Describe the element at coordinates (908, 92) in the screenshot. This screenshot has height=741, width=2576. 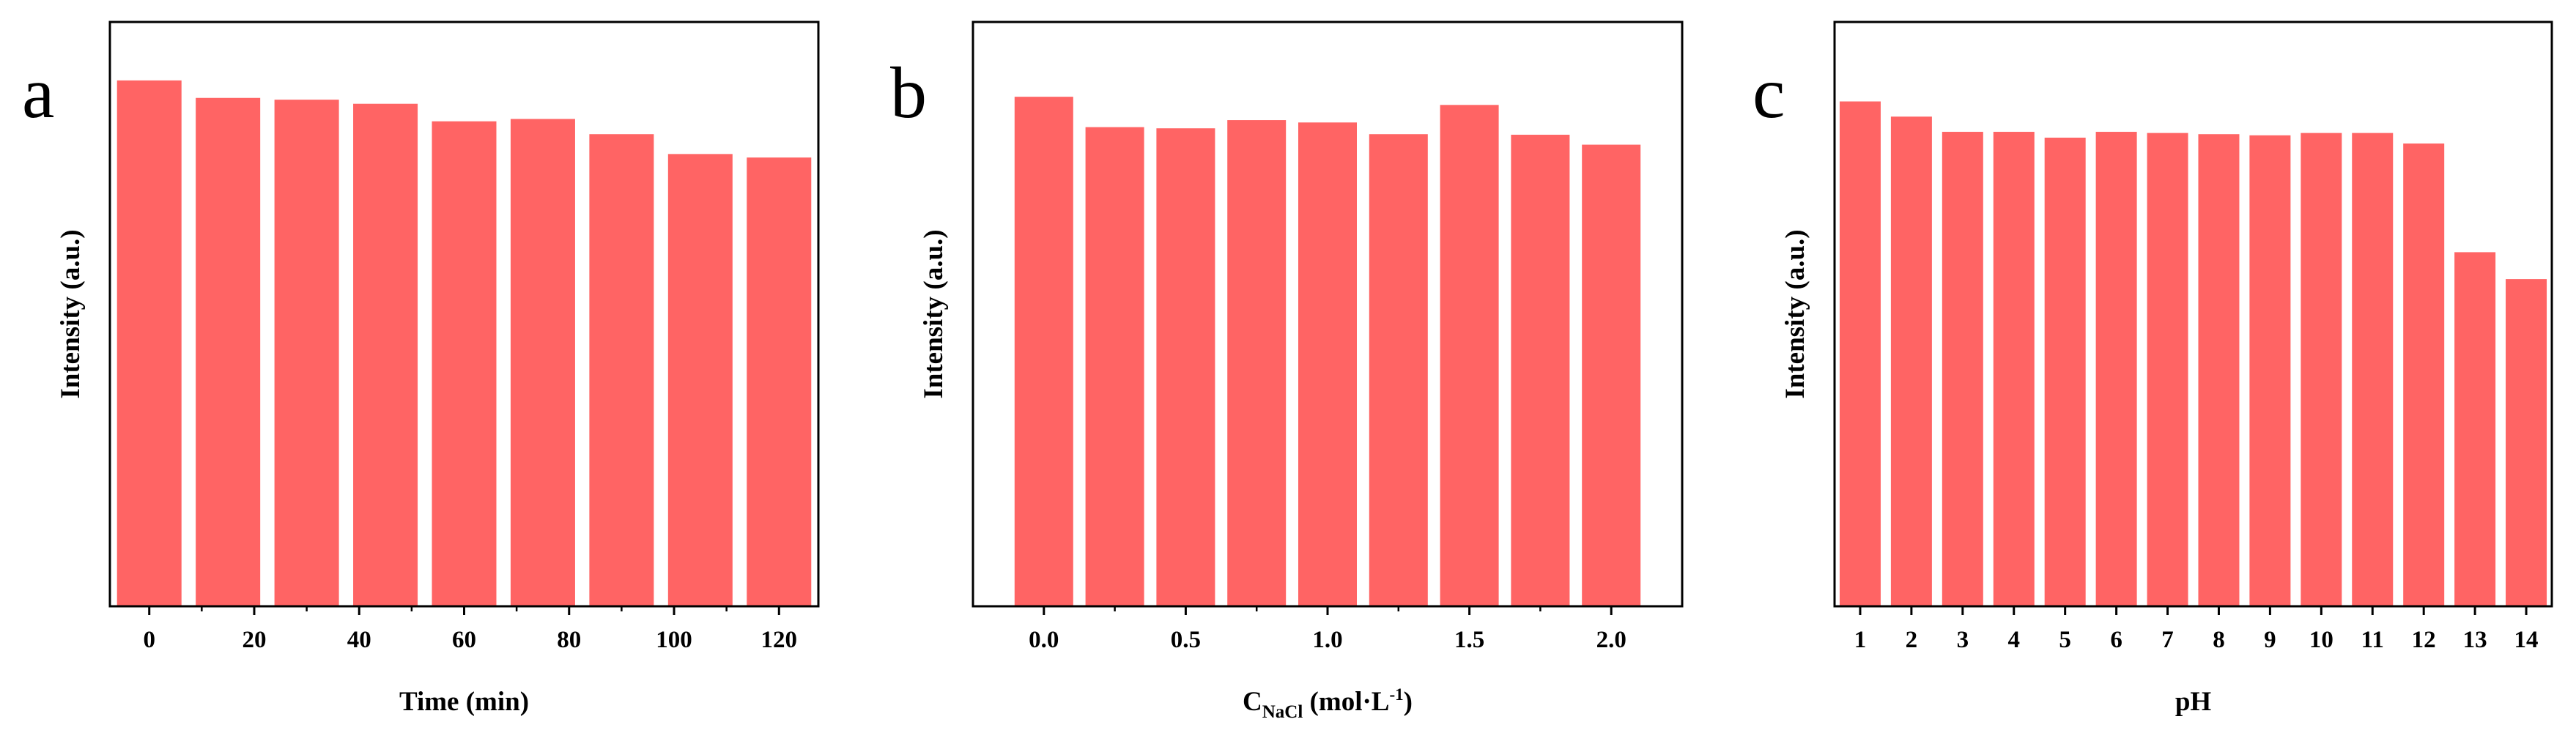
I see `panel-letter: b` at that location.